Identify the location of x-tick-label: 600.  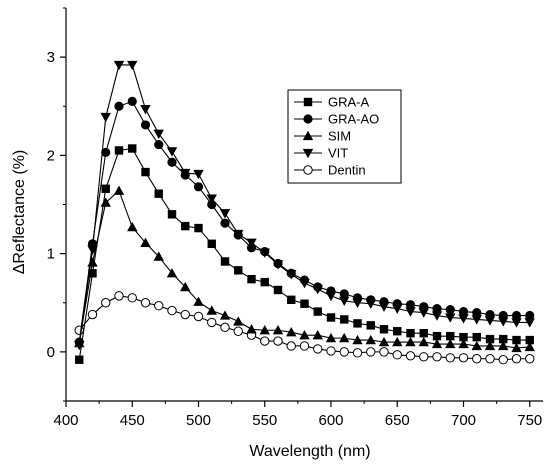
(330, 420).